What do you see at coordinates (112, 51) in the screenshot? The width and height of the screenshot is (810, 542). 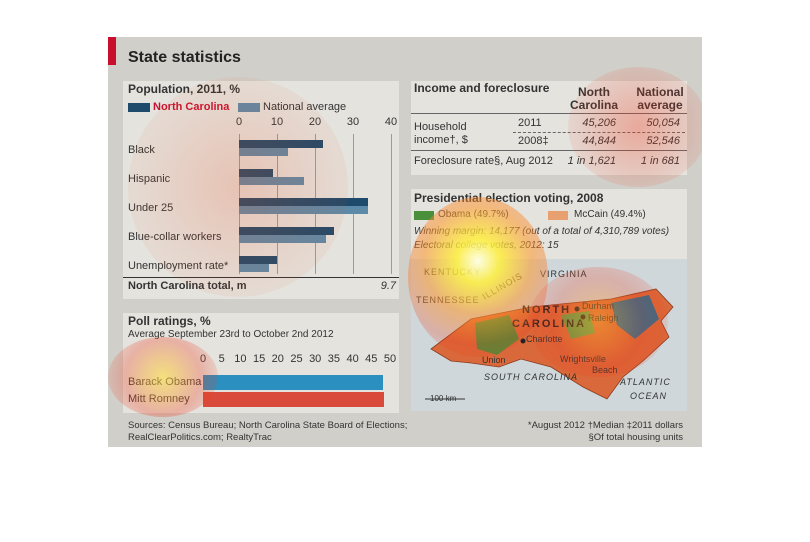 I see `title-accent-bar` at bounding box center [112, 51].